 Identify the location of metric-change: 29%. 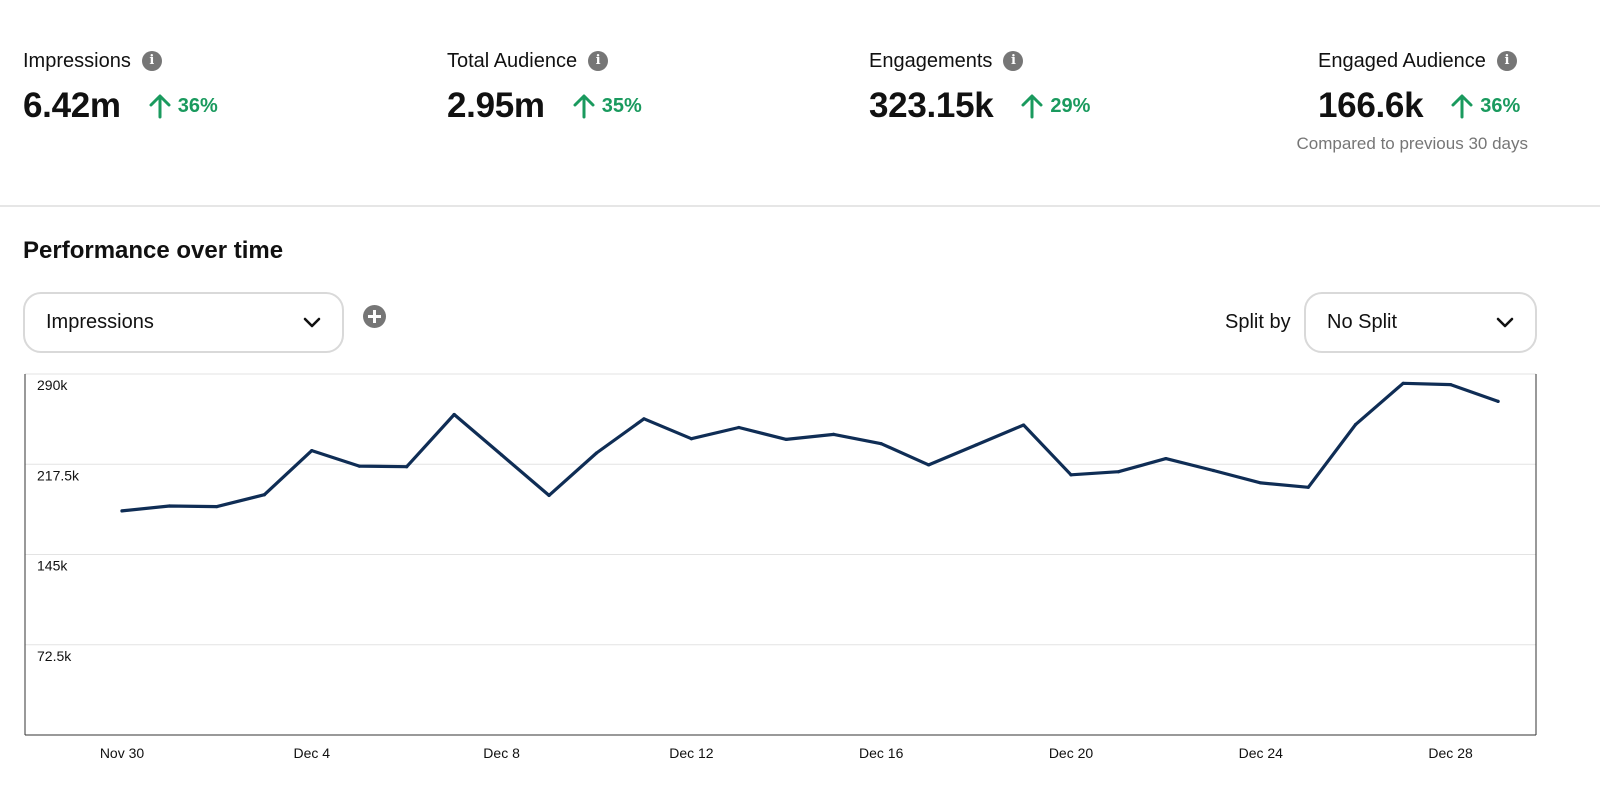
(1055, 106).